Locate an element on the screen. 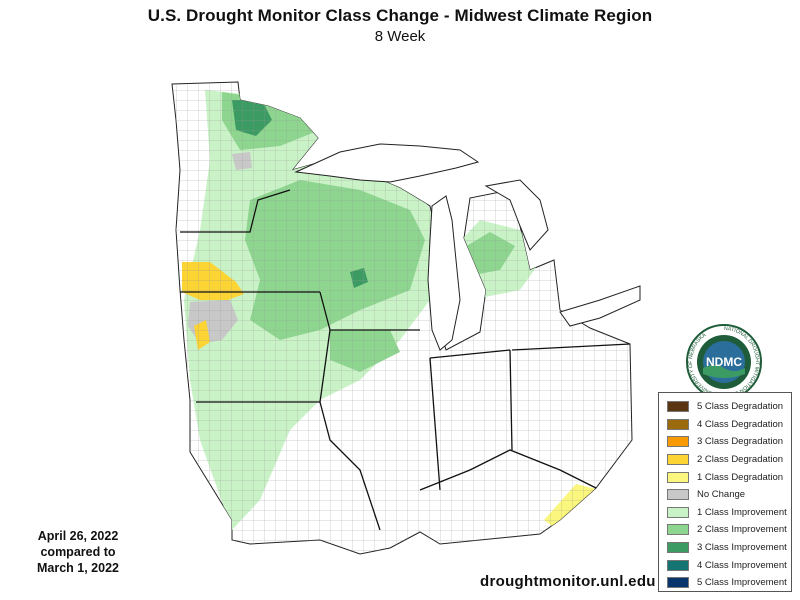 The height and width of the screenshot is (600, 800). legend-label: 2 Class Degradation is located at coordinates (740, 460).